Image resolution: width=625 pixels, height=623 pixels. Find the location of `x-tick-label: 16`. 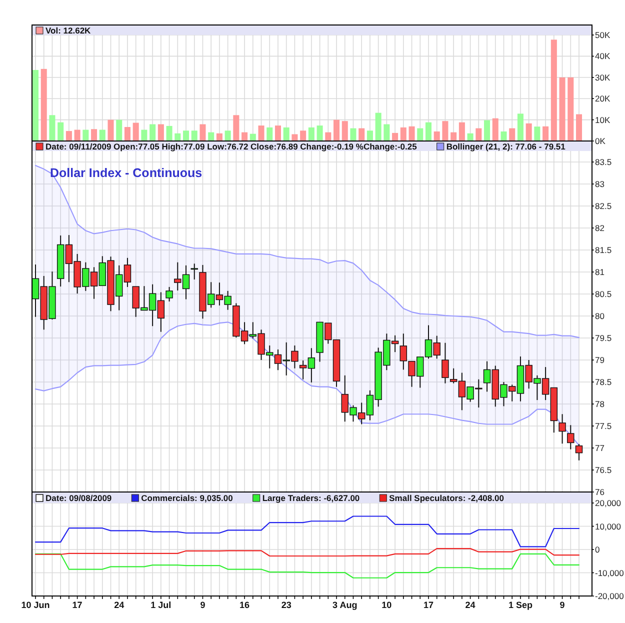

x-tick-label: 16 is located at coordinates (245, 605).